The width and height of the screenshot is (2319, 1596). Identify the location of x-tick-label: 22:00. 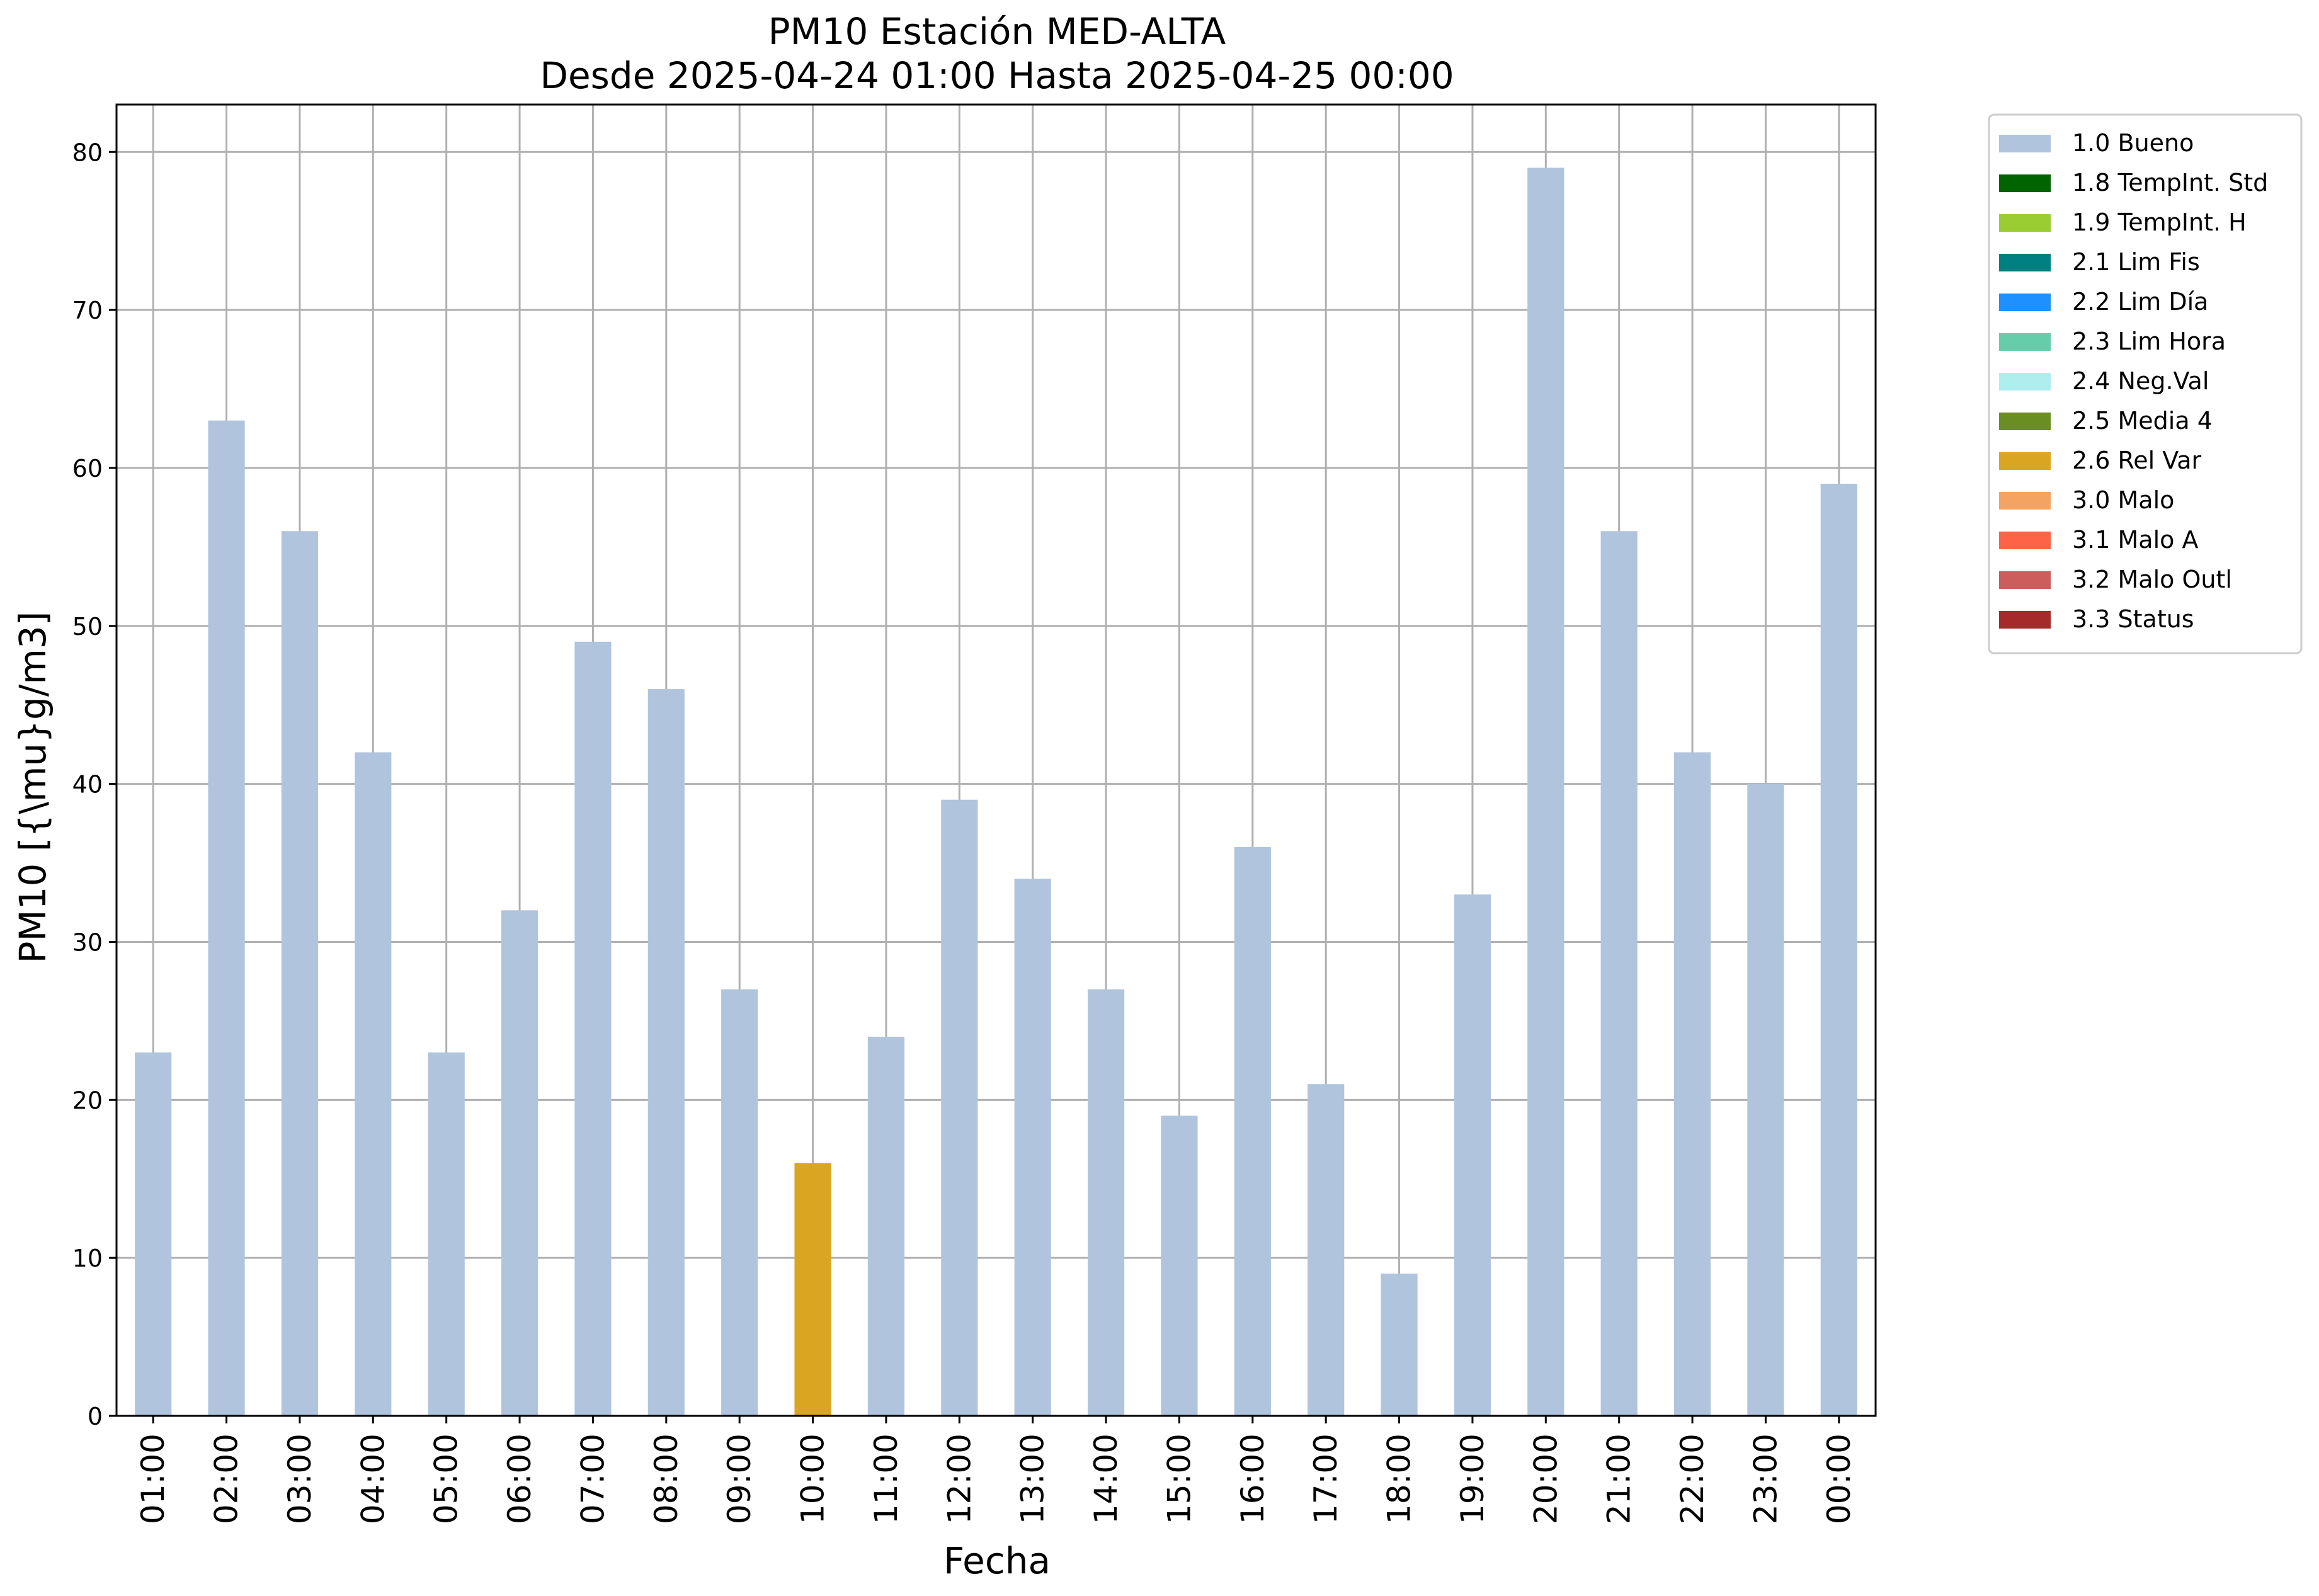
(1692, 1479).